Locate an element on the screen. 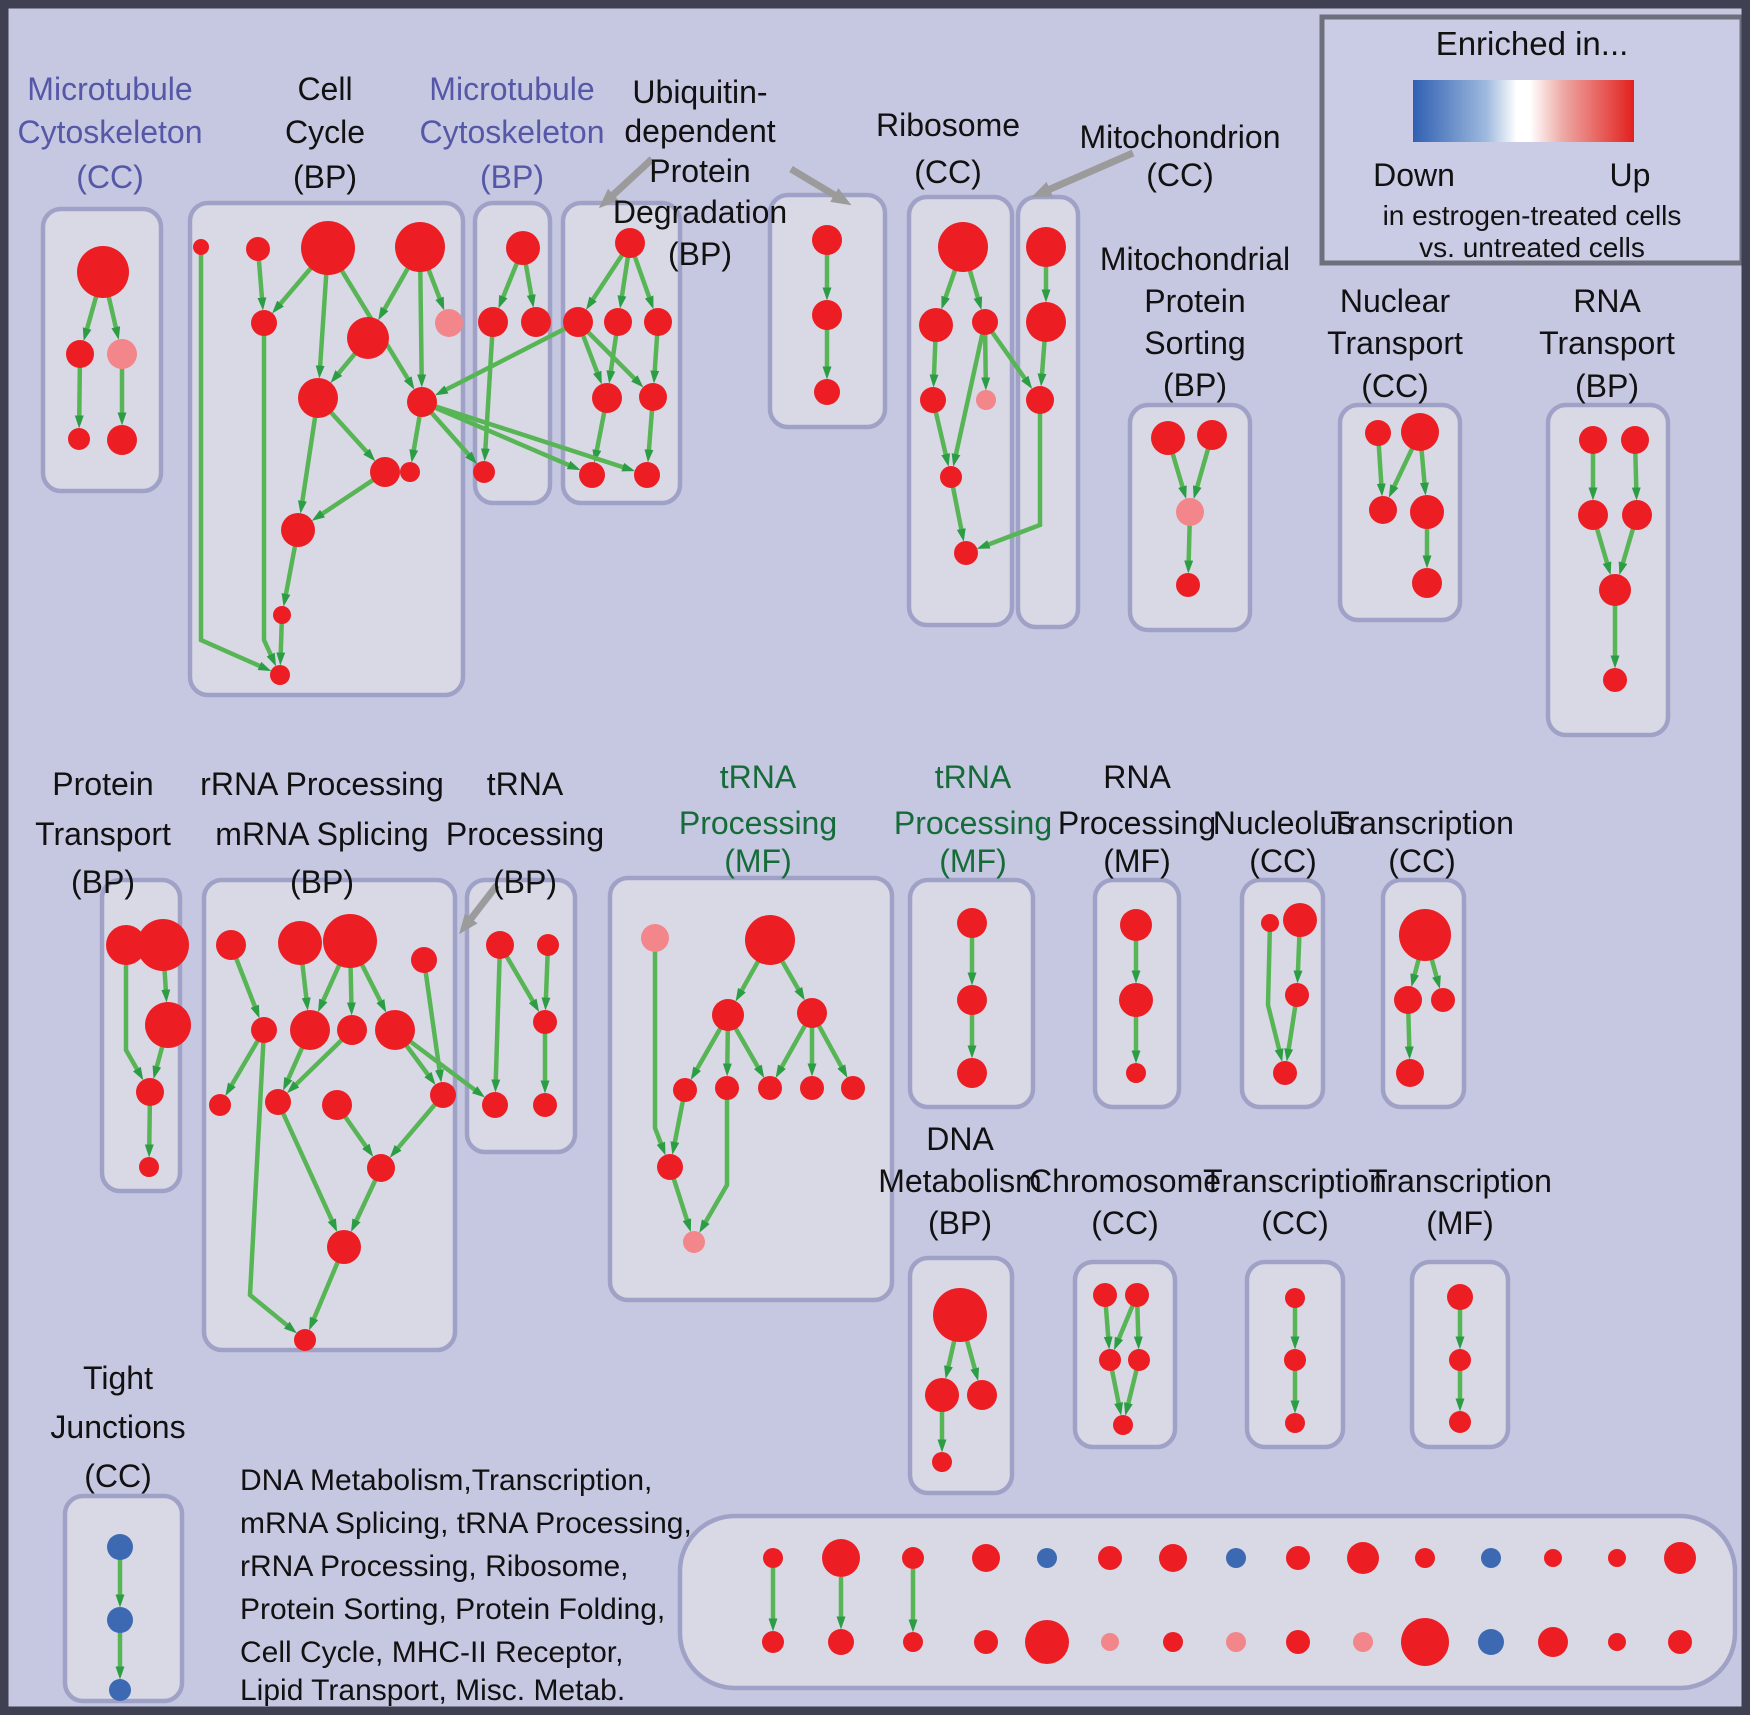  transcription-cc-b-node-E3 is located at coordinates (1295, 1423).